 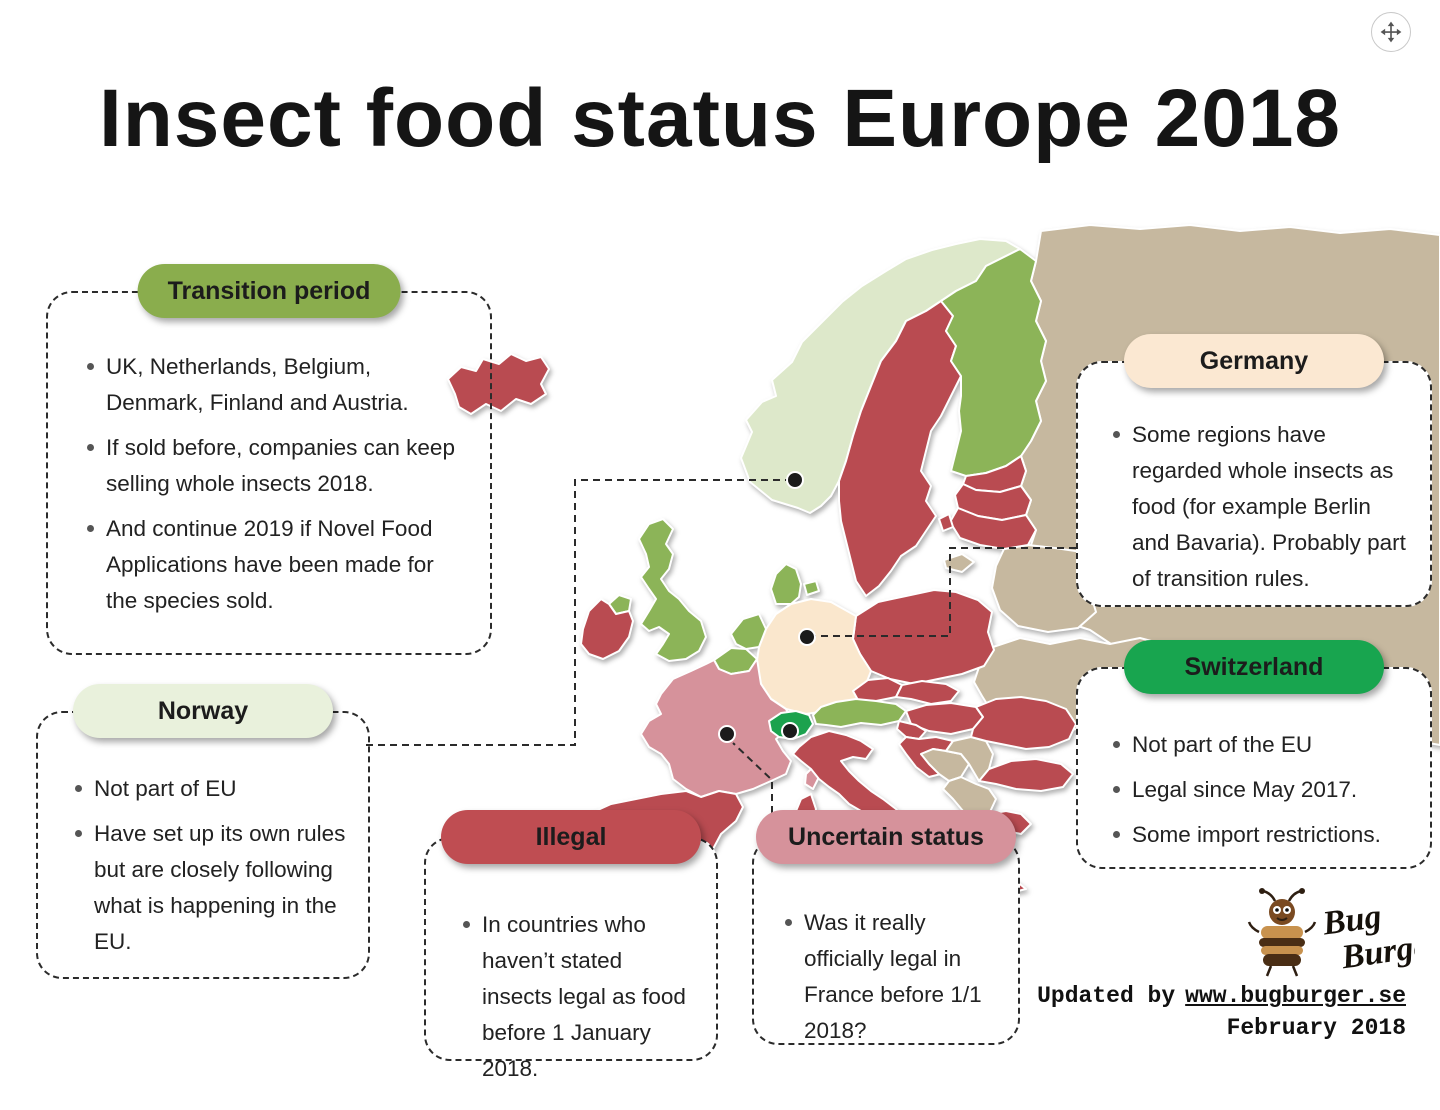 What do you see at coordinates (886, 837) in the screenshot?
I see `uncertain-pill: Uncertain status` at bounding box center [886, 837].